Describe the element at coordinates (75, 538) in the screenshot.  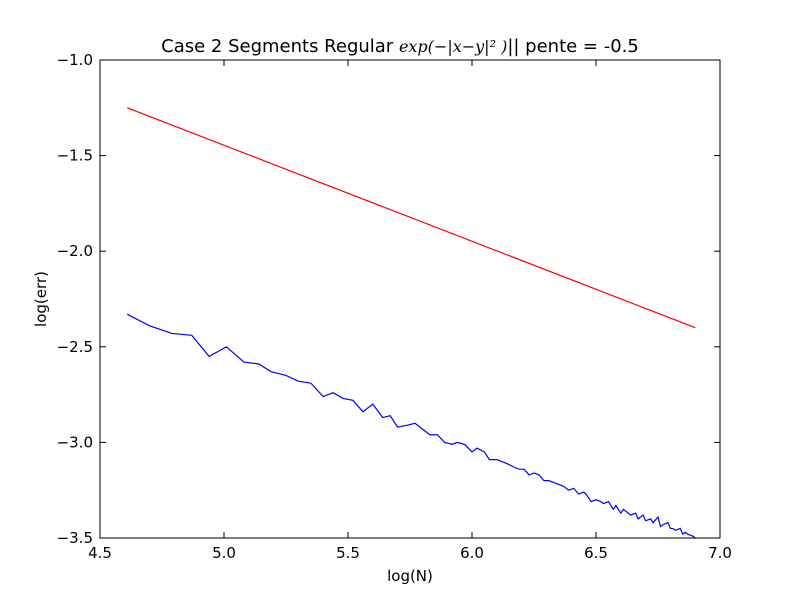
I see `y-tick-label: −3.5` at that location.